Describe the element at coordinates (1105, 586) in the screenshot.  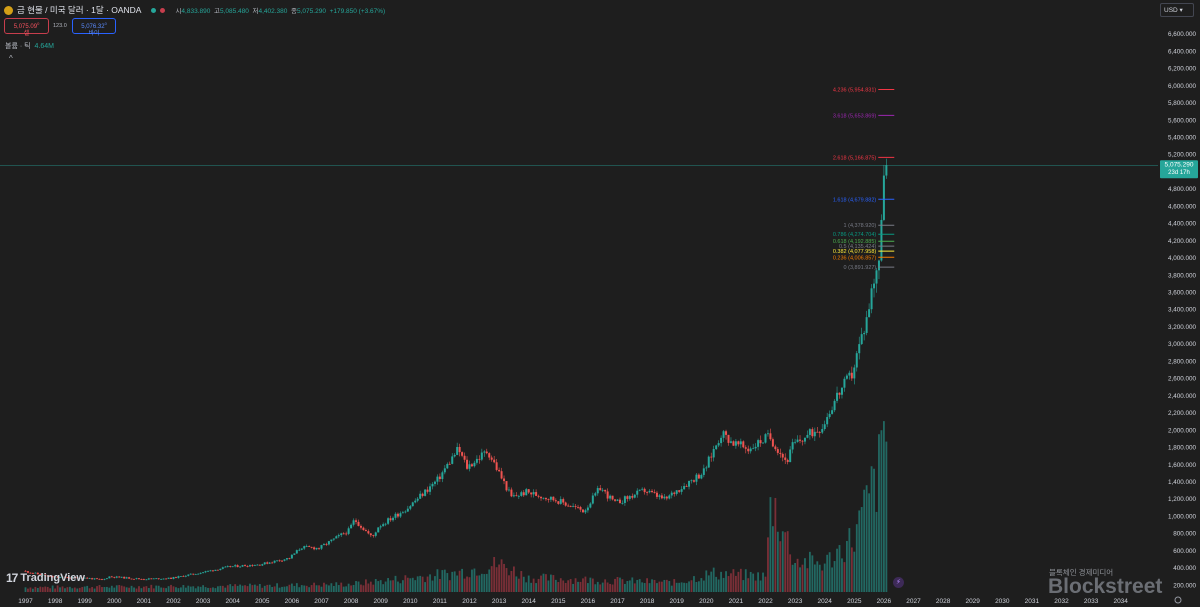
I see `watermark-logo: Blockstreet` at that location.